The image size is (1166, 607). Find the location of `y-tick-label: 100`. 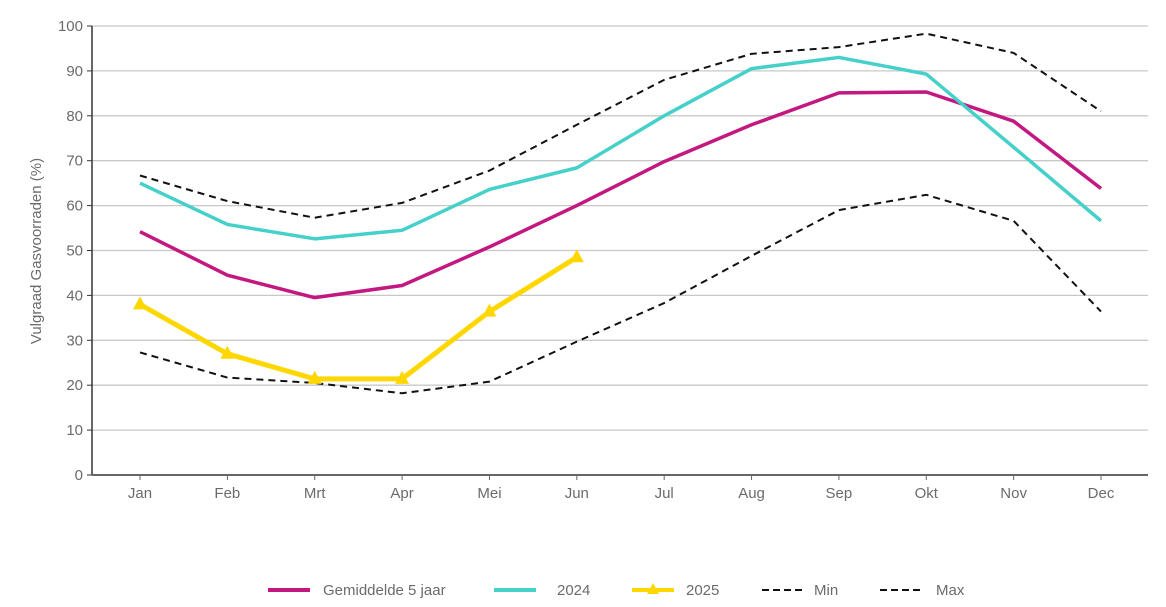

y-tick-label: 100 is located at coordinates (70, 26).